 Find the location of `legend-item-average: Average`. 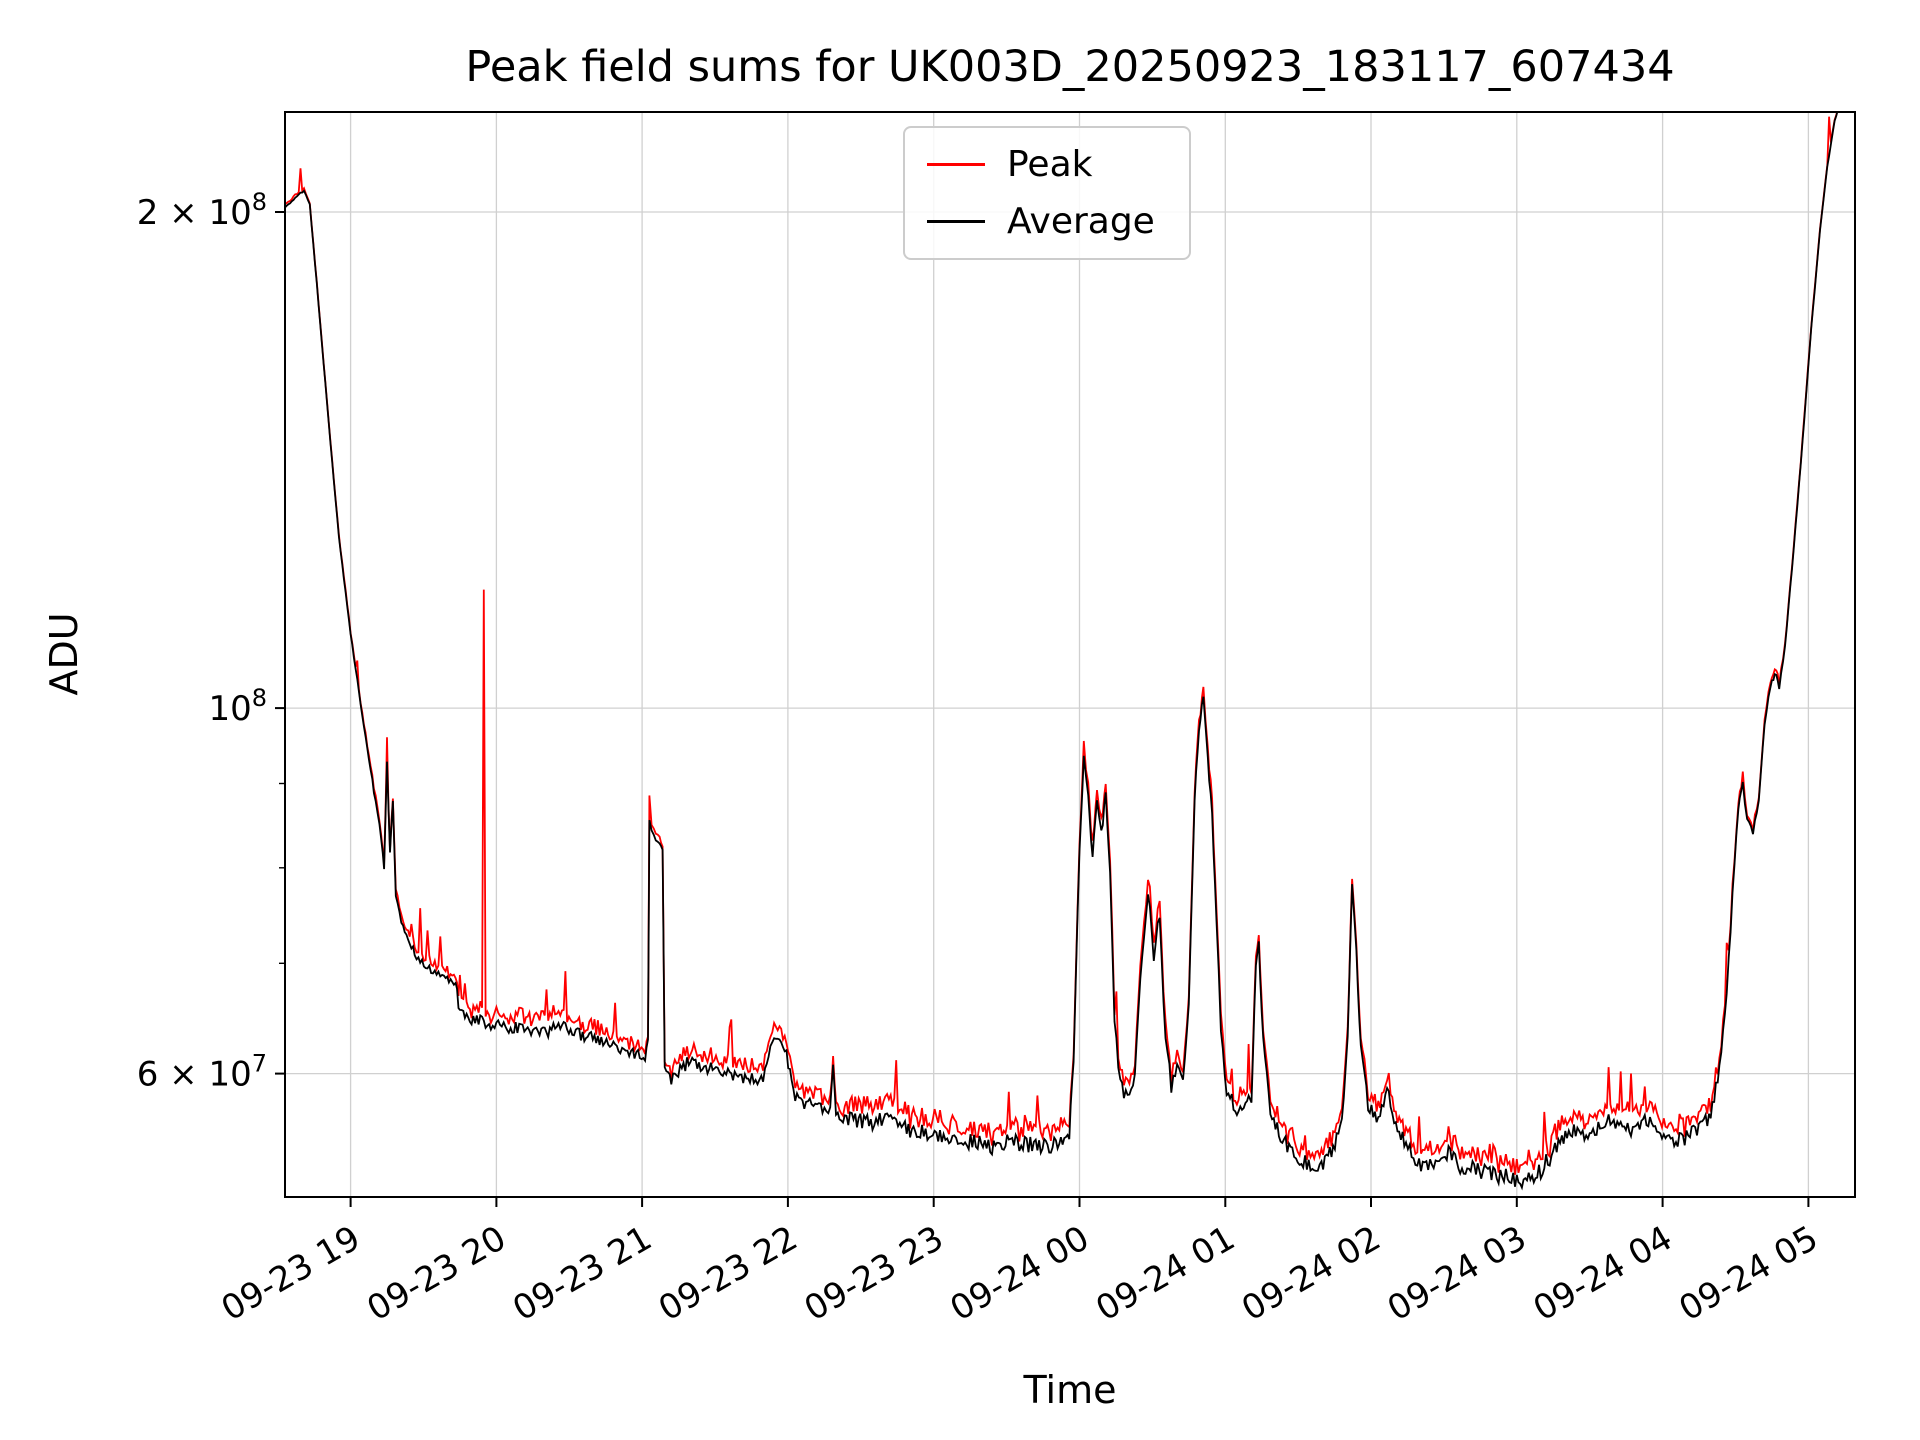

legend-item-average: Average is located at coordinates (1041, 221).